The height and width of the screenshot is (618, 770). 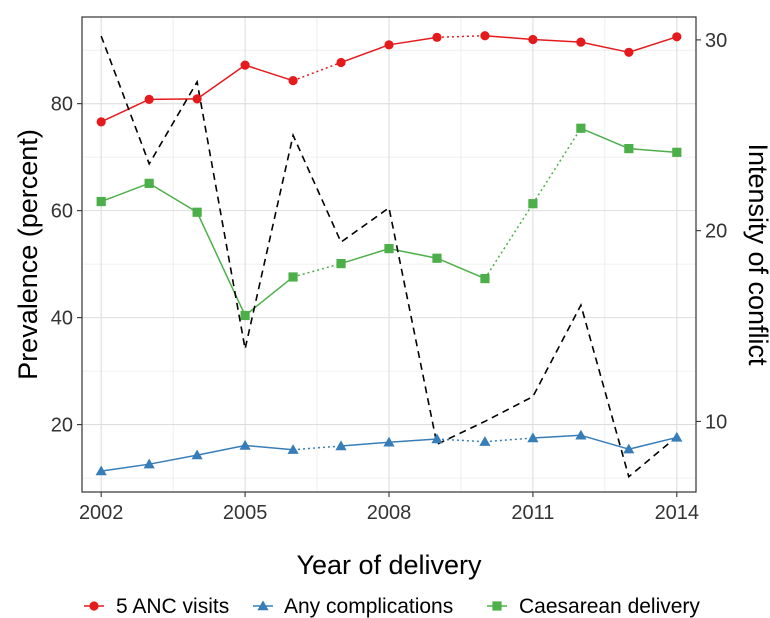 I want to click on legend-label: 5 ANC visits, so click(x=172, y=606).